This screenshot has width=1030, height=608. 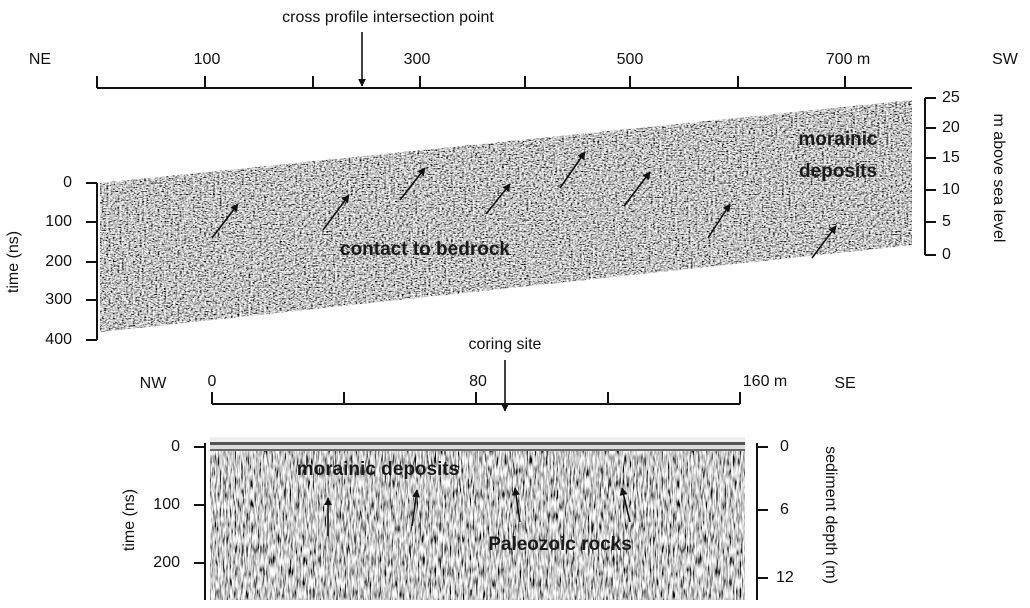 I want to click on direction: SW, so click(x=1005, y=59).